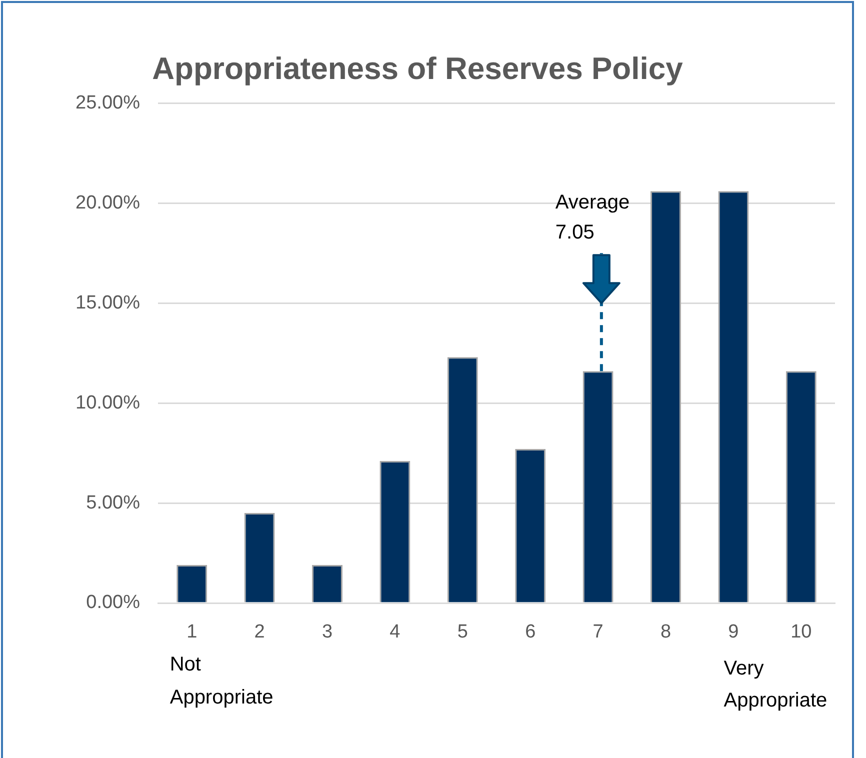 The width and height of the screenshot is (866, 758). Describe the element at coordinates (222, 681) in the screenshot. I see `text: Not Appropriate` at that location.